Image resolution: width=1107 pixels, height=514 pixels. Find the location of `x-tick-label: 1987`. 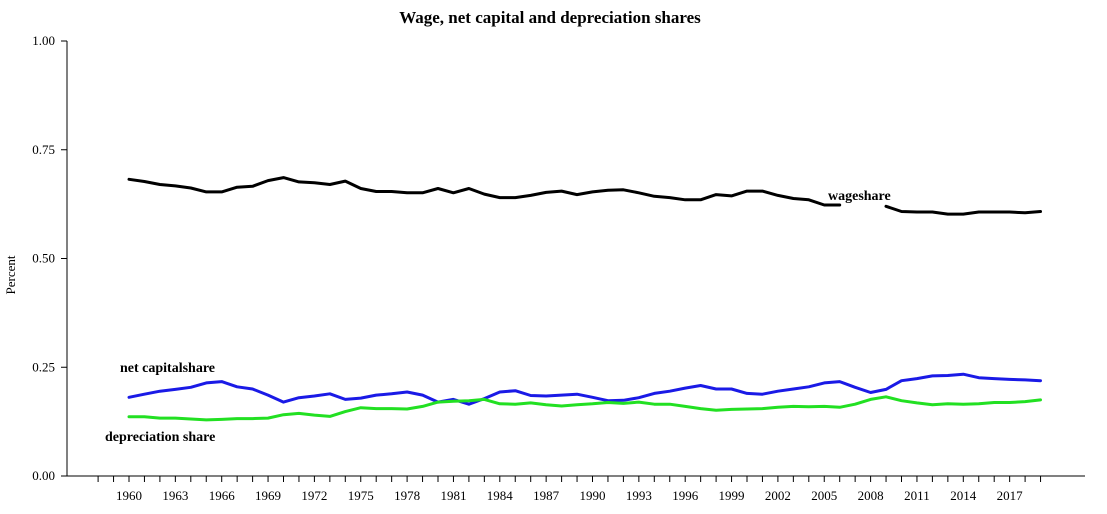

x-tick-label: 1987 is located at coordinates (546, 495).